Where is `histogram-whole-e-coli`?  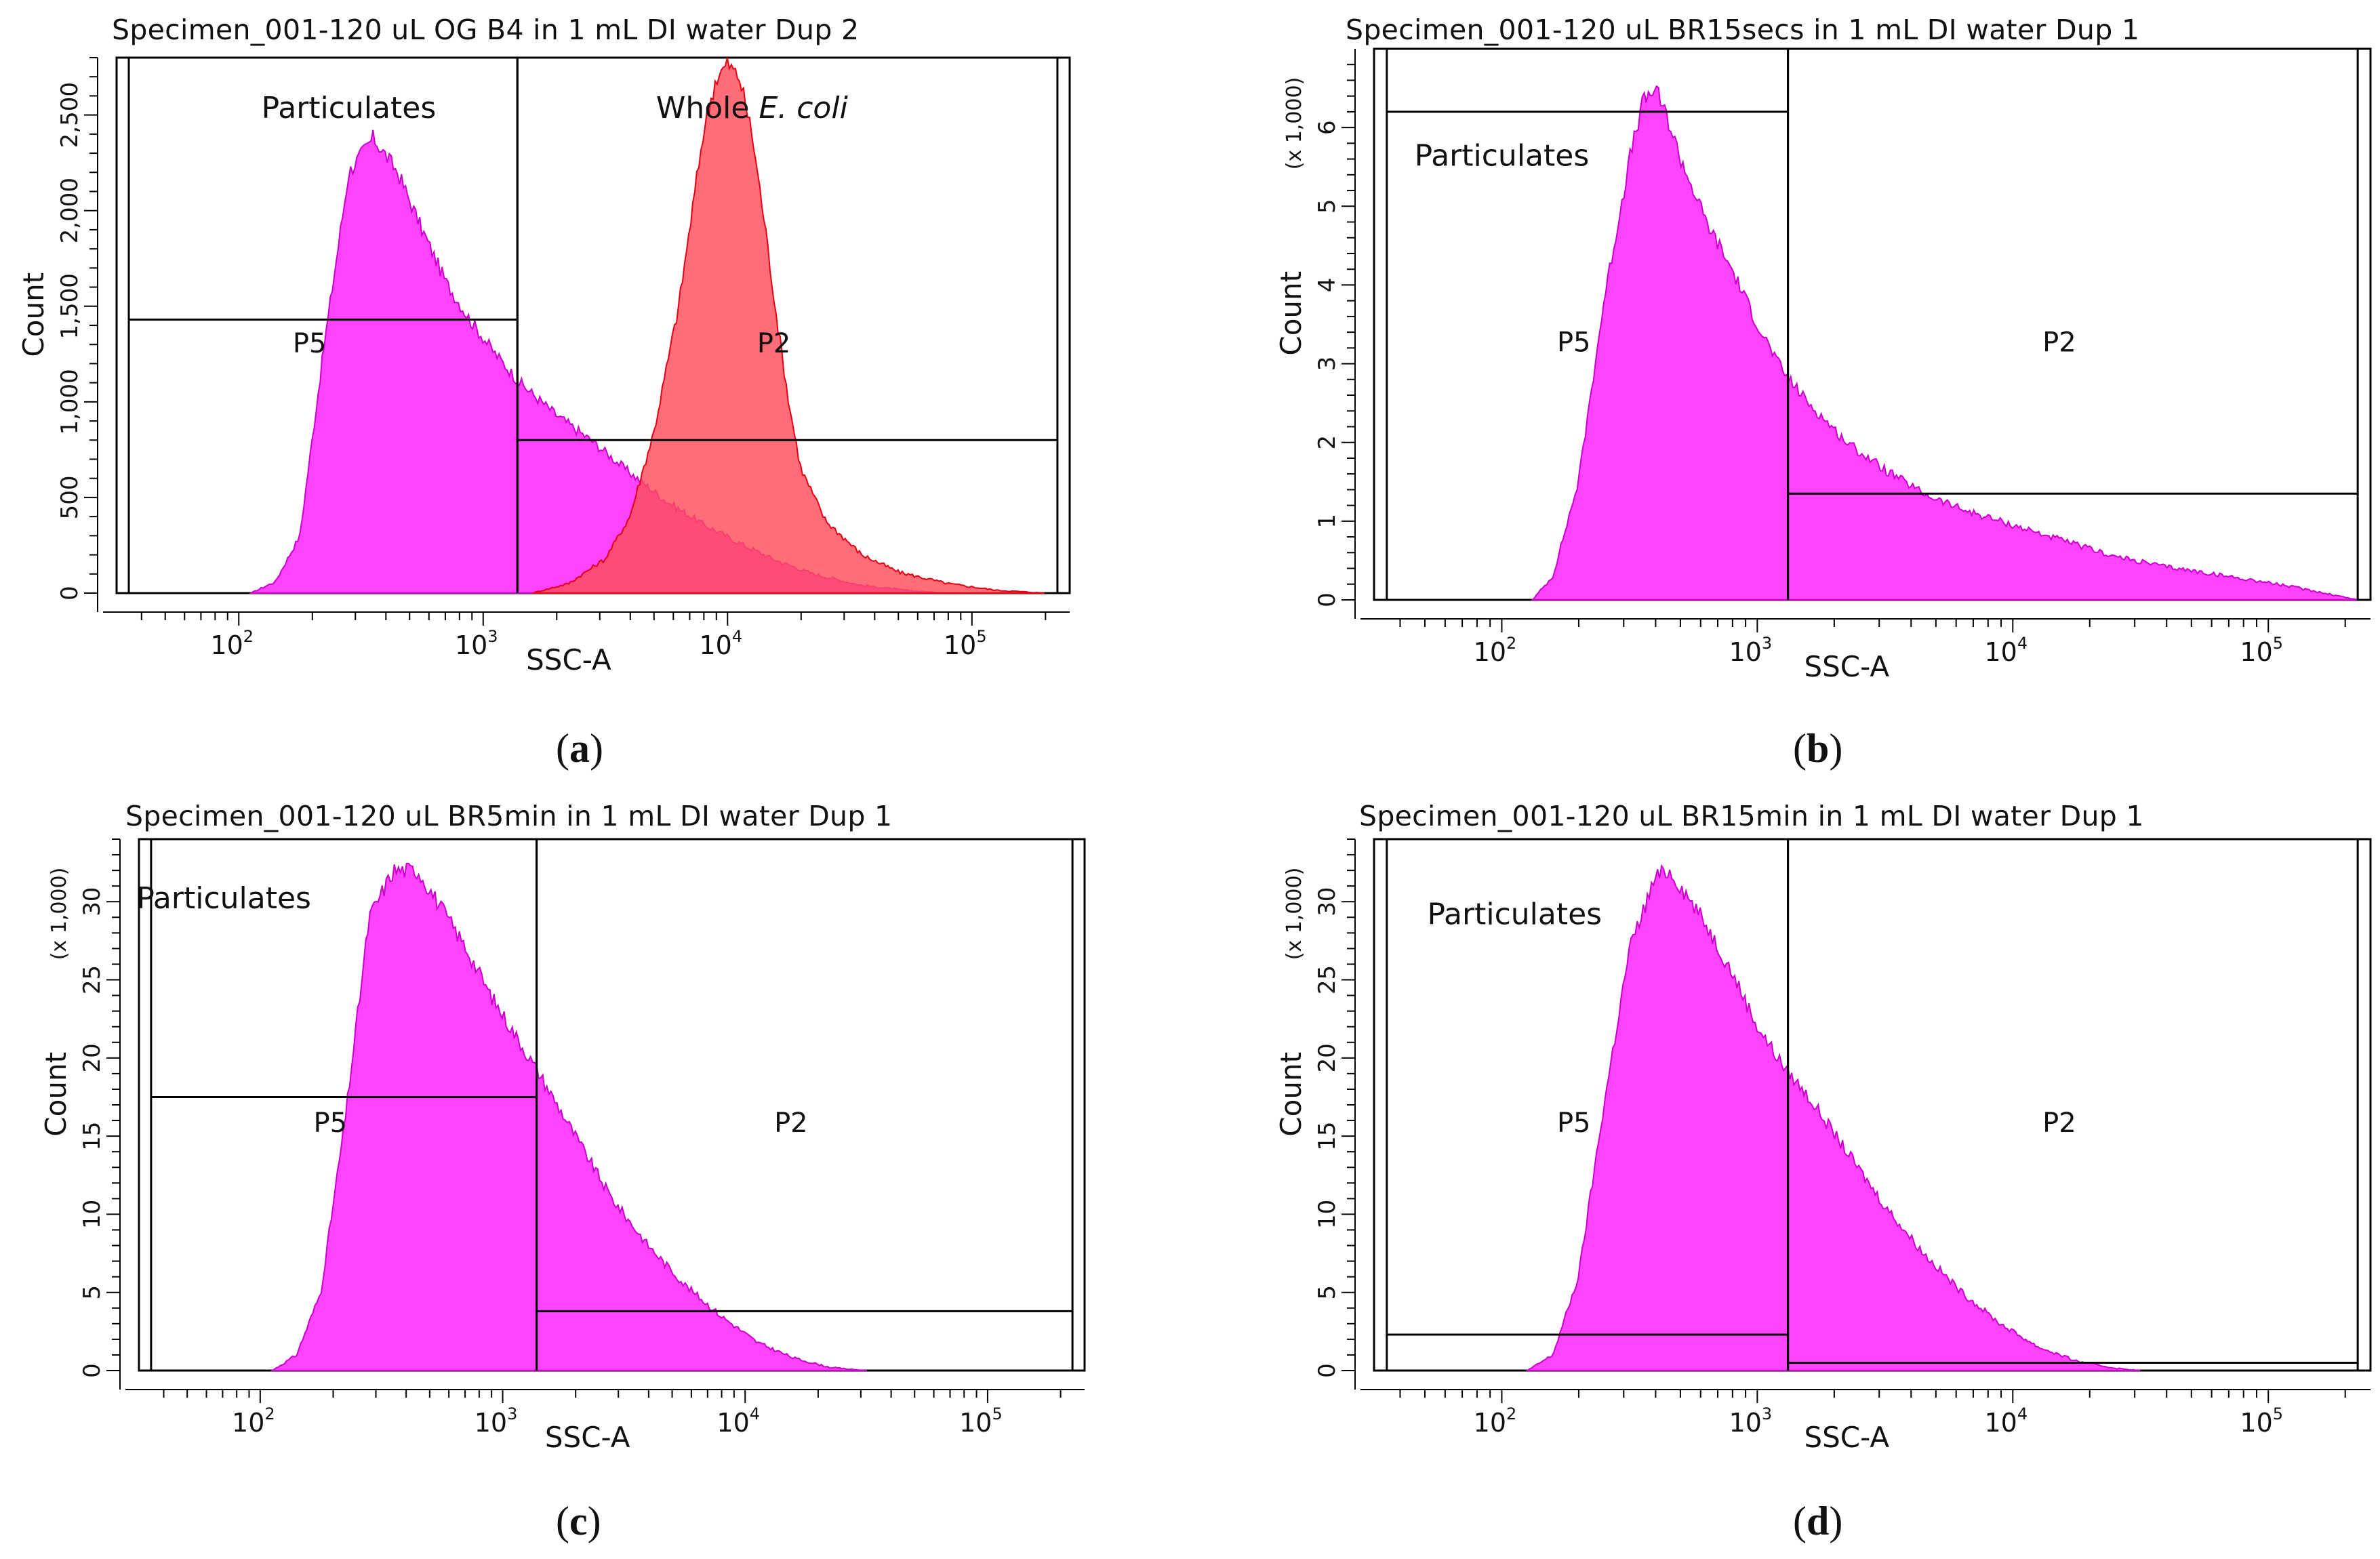 histogram-whole-e-coli is located at coordinates (788, 325).